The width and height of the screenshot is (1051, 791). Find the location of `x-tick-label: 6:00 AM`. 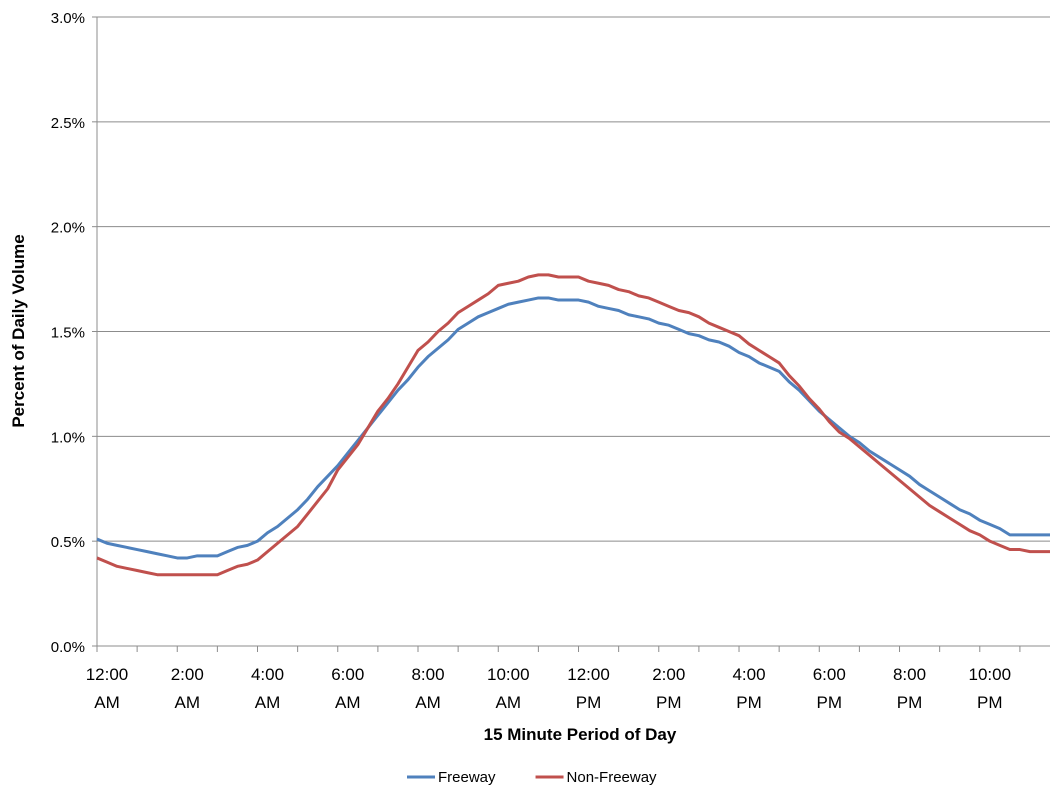

x-tick-label: 6:00 AM is located at coordinates (347, 688).